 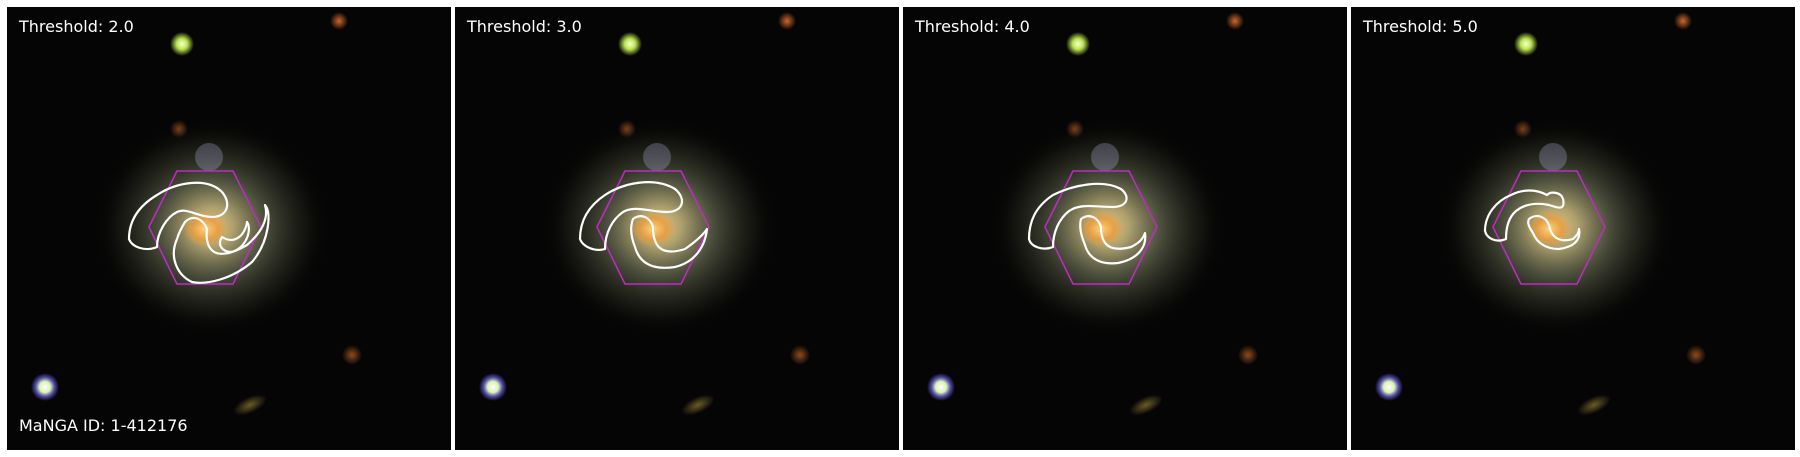 What do you see at coordinates (76, 26) in the screenshot?
I see `threshold-label: Threshold: 2.0` at bounding box center [76, 26].